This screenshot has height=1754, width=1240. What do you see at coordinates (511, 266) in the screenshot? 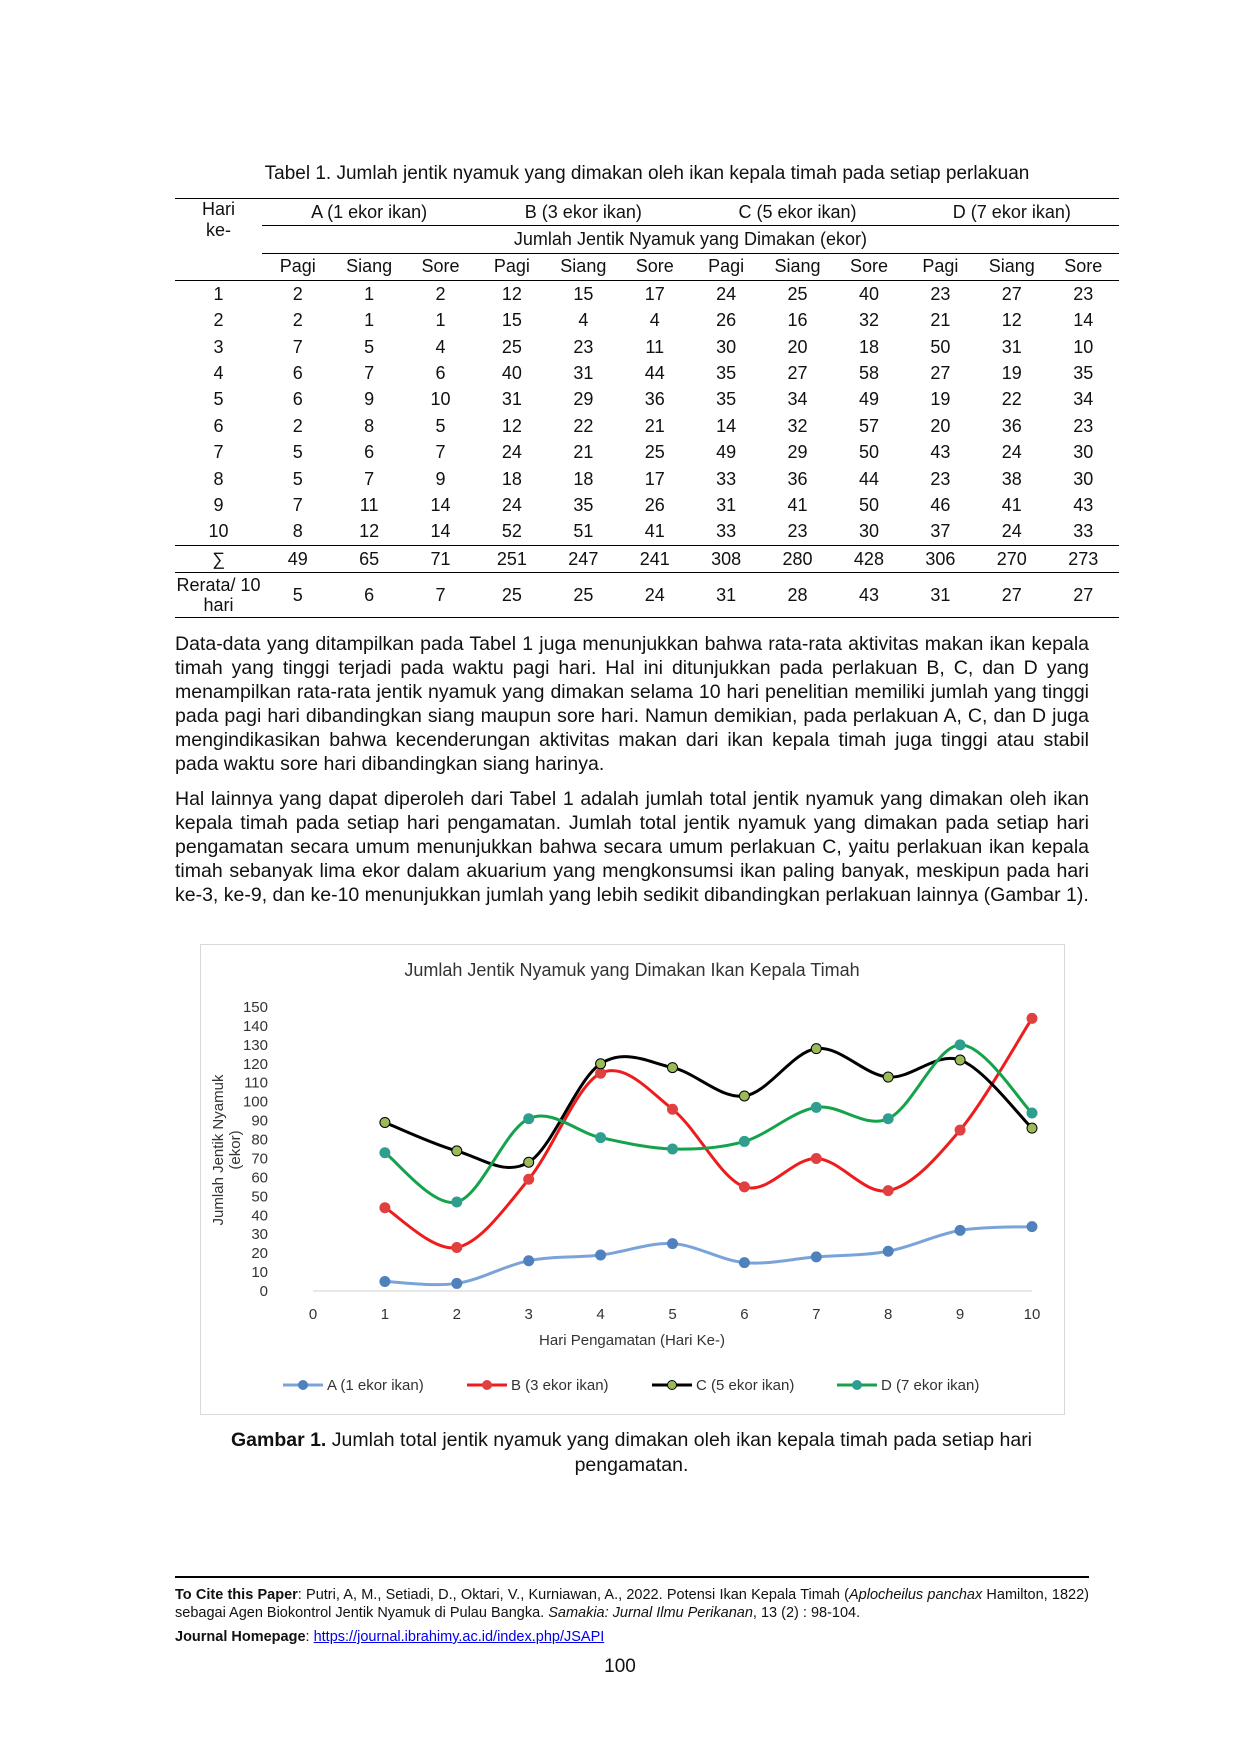
I see `time-header: Pagi` at bounding box center [511, 266].